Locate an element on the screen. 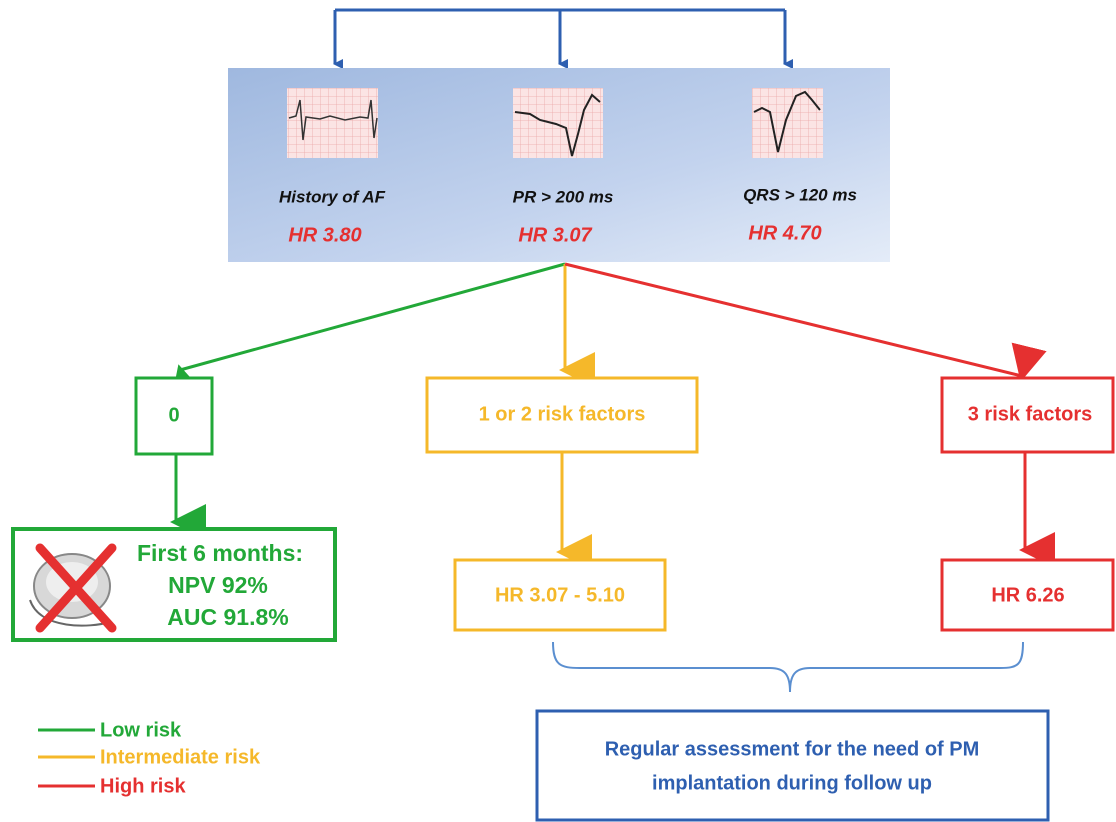 The image size is (1116, 822). group-box-intermediate is located at coordinates (562, 415).